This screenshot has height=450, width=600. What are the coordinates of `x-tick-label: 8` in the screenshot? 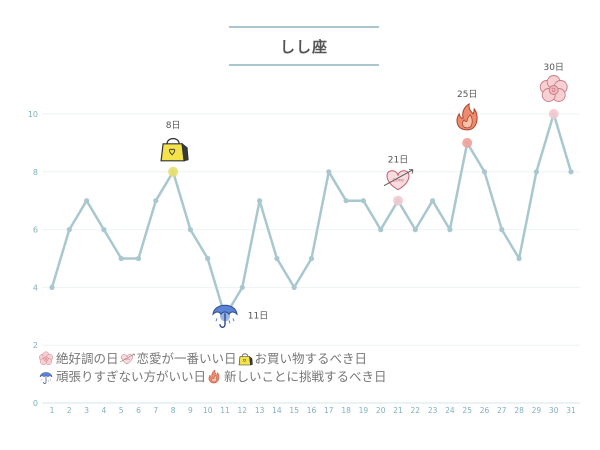 It's located at (173, 410).